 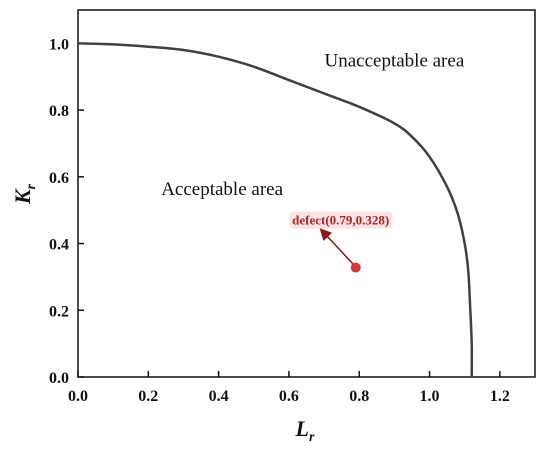 What do you see at coordinates (336, 246) in the screenshot?
I see `defect-arrow` at bounding box center [336, 246].